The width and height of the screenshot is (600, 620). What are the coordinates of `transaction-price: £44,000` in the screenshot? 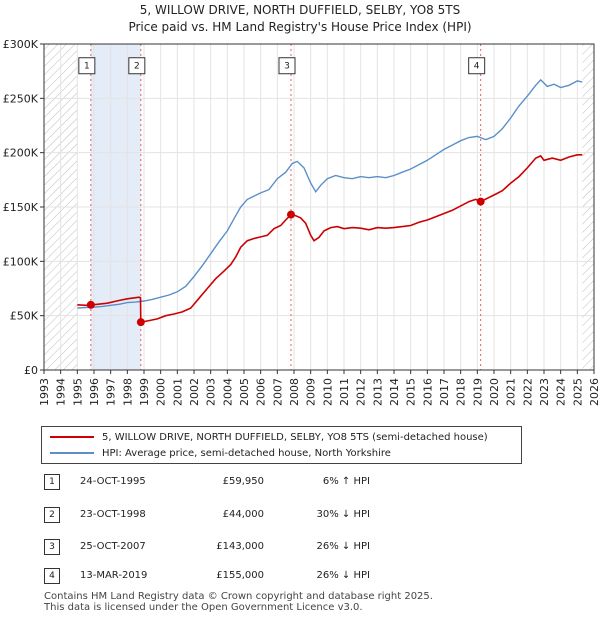 It's located at (243, 514).